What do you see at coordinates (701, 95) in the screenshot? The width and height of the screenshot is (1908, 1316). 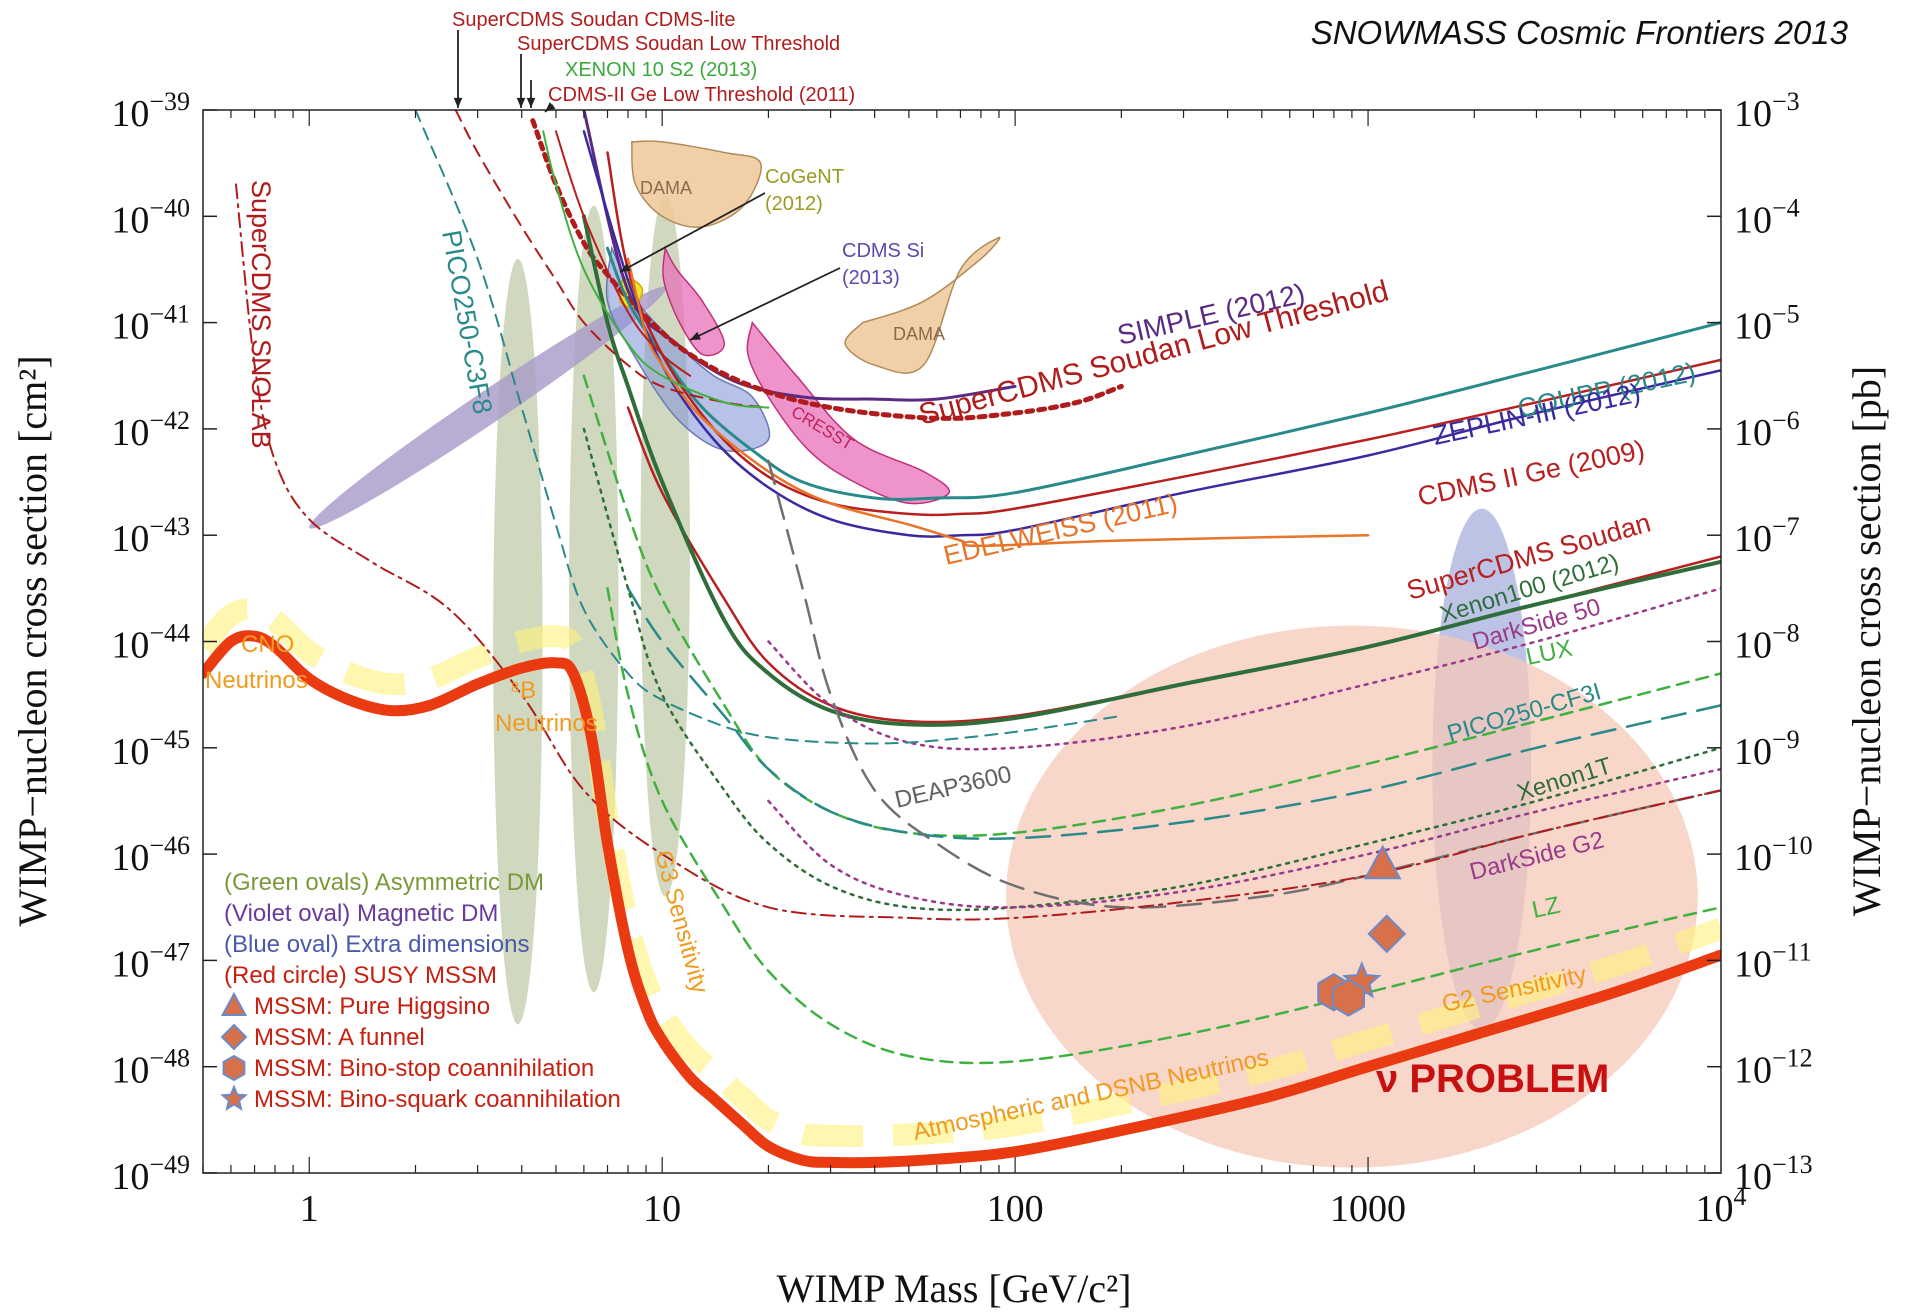 I see `annotation-cdms-ii-ge-low-threshold-2011: CDMS-II Ge Low Threshold (2011)` at bounding box center [701, 95].